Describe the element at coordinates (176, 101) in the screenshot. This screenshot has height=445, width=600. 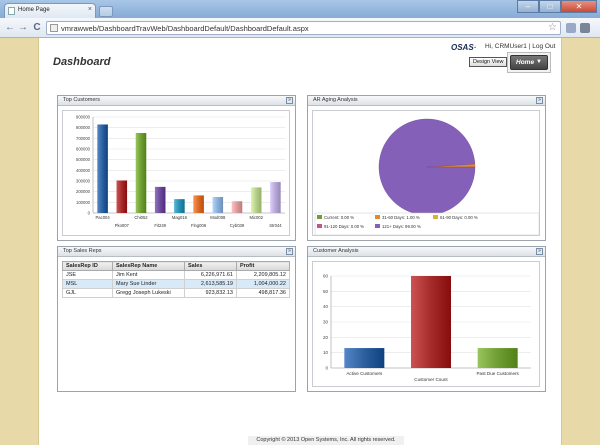
I see `panel-header: Top Customers »` at that location.